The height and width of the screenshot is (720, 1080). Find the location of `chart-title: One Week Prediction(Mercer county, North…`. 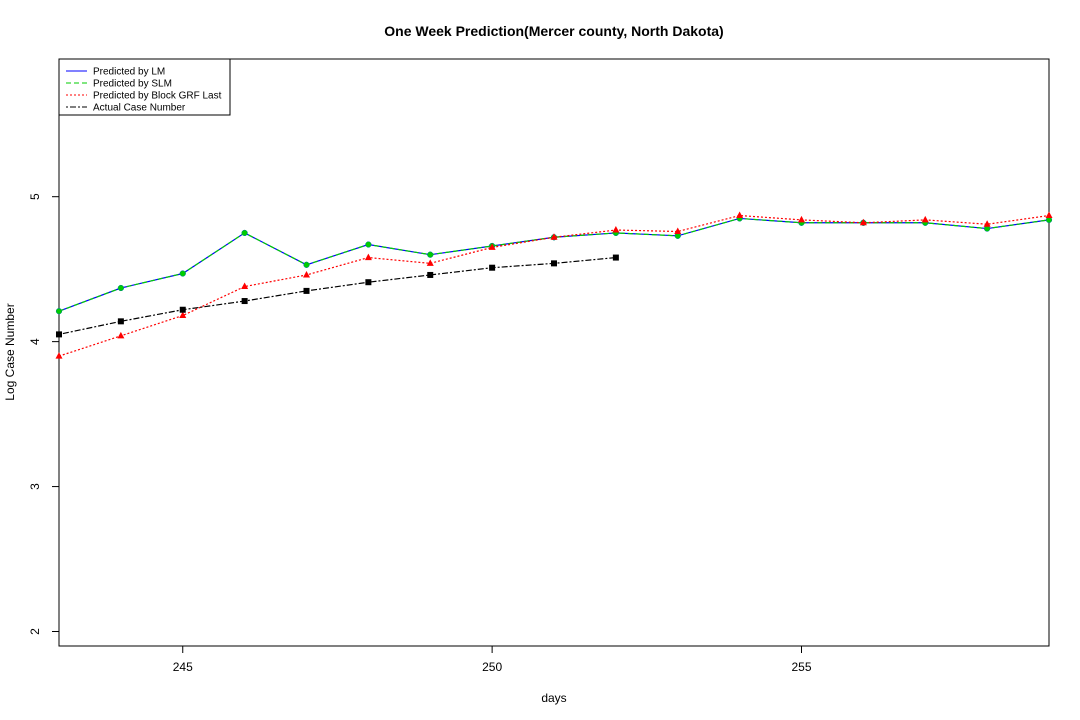

chart-title: One Week Prediction(Mercer county, North… is located at coordinates (553, 31).